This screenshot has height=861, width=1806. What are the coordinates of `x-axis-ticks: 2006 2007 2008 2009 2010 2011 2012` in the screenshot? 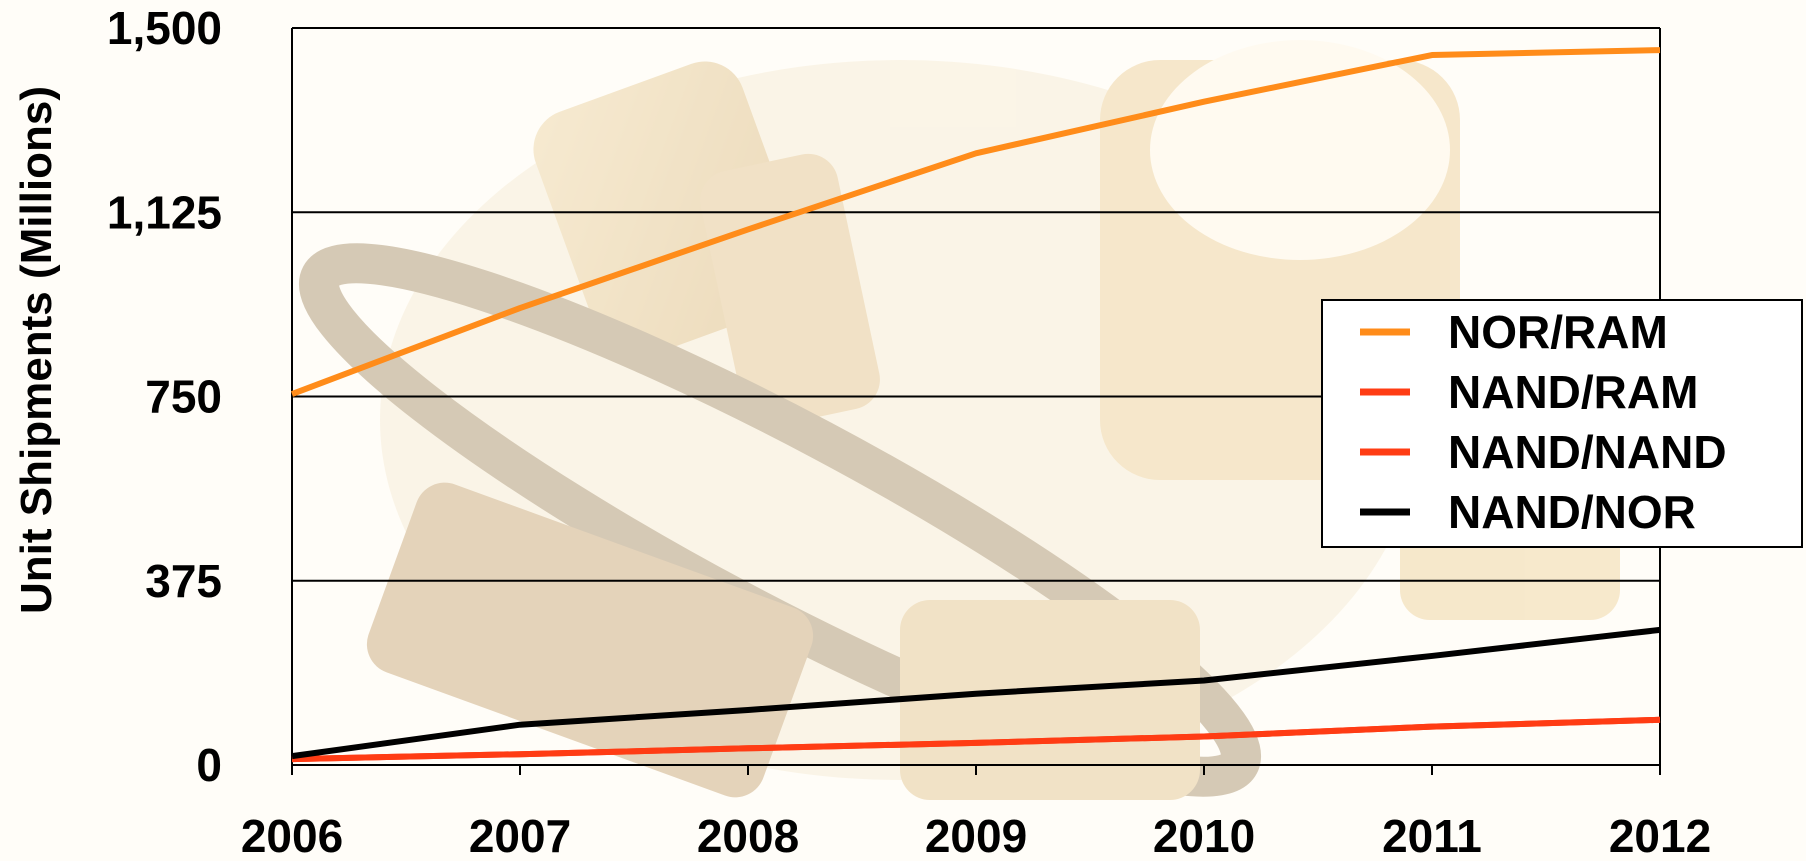 It's located at (976, 835).